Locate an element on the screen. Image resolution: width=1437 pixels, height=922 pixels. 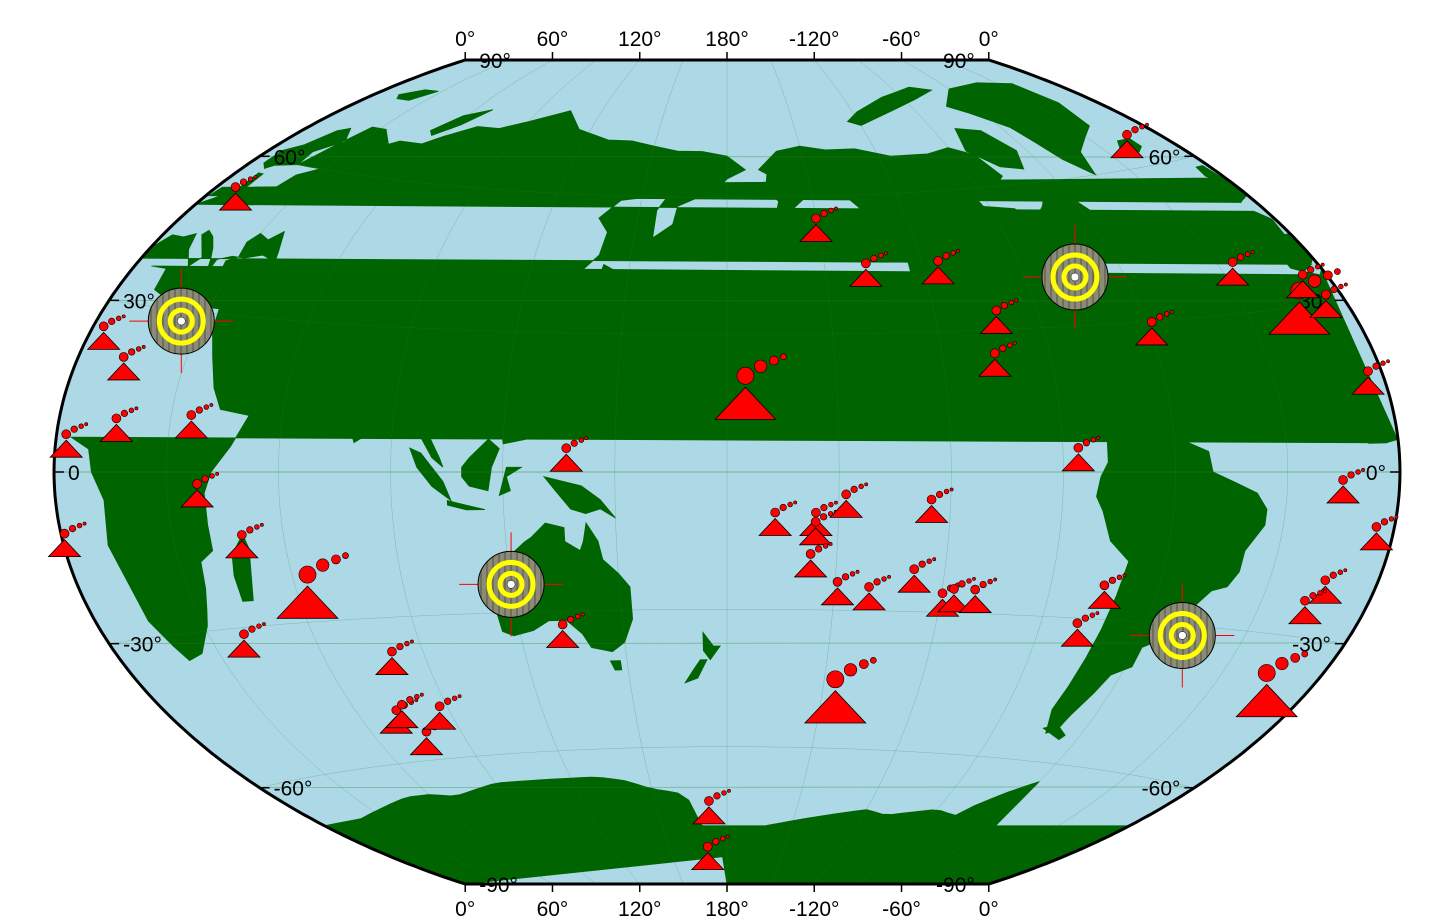
landmass-baffin is located at coordinates (989, 149).